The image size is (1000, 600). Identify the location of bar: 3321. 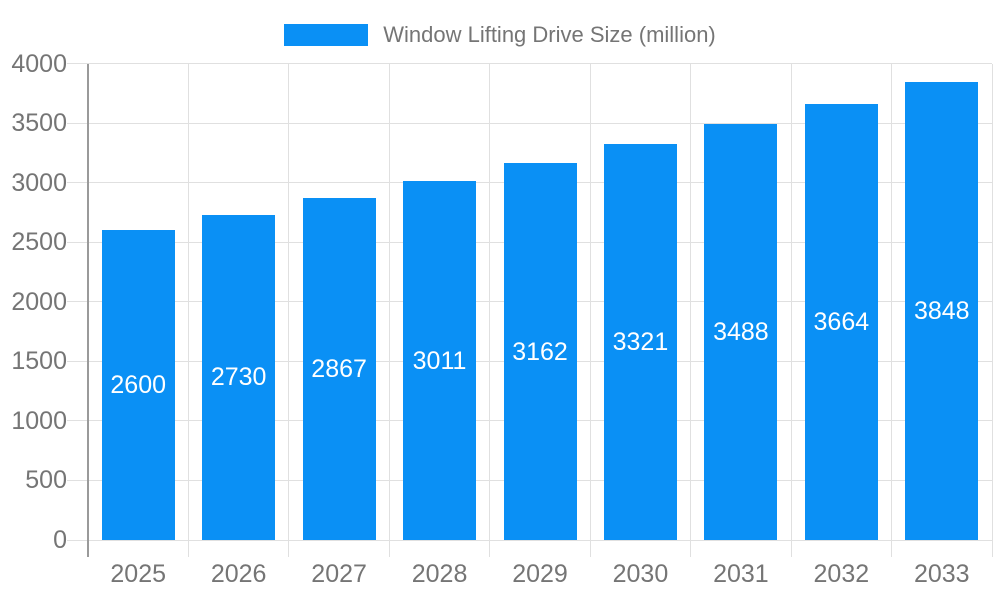
(640, 342).